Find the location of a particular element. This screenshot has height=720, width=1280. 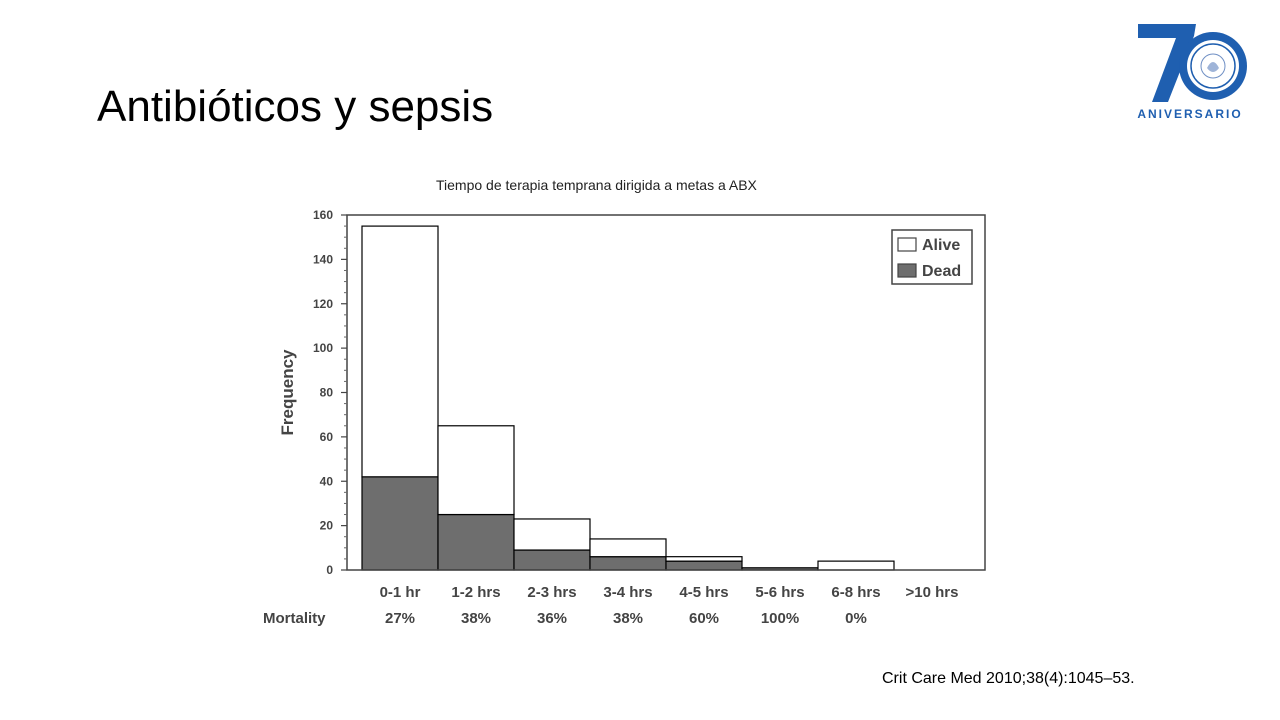

mortality-value: 60% is located at coordinates (704, 618).